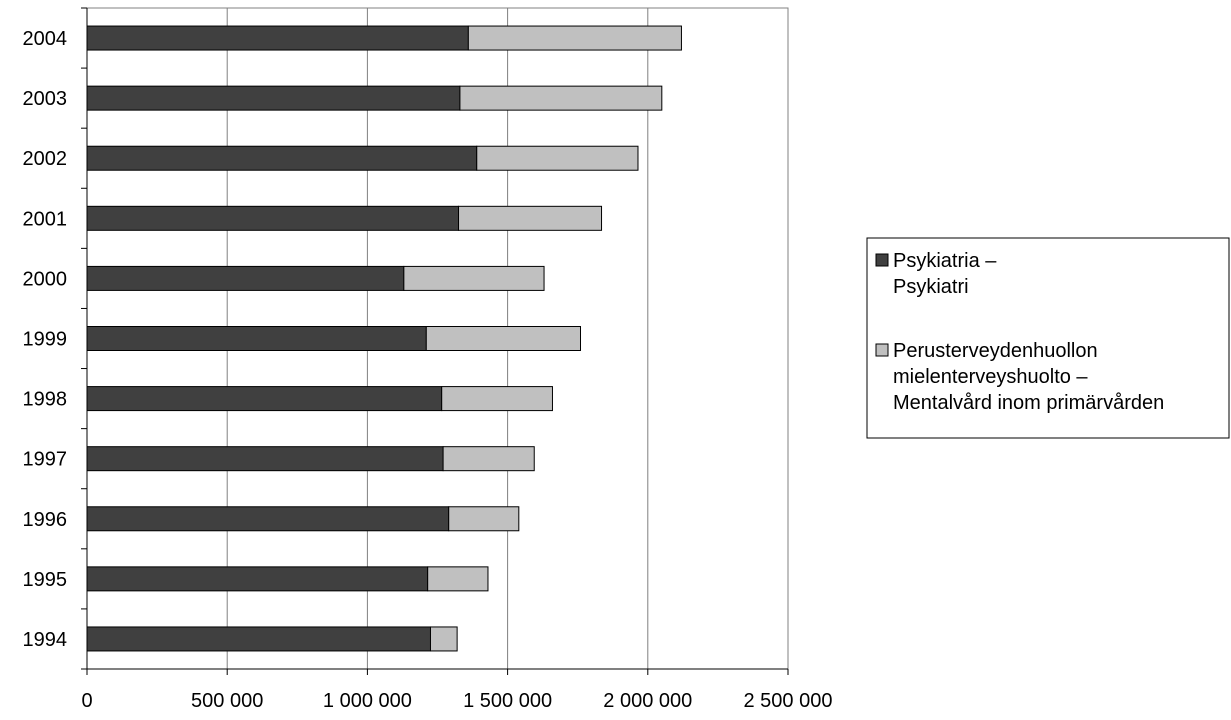 The image size is (1231, 720). What do you see at coordinates (788, 701) in the screenshot?
I see `x-tick-label: 2 500 000` at bounding box center [788, 701].